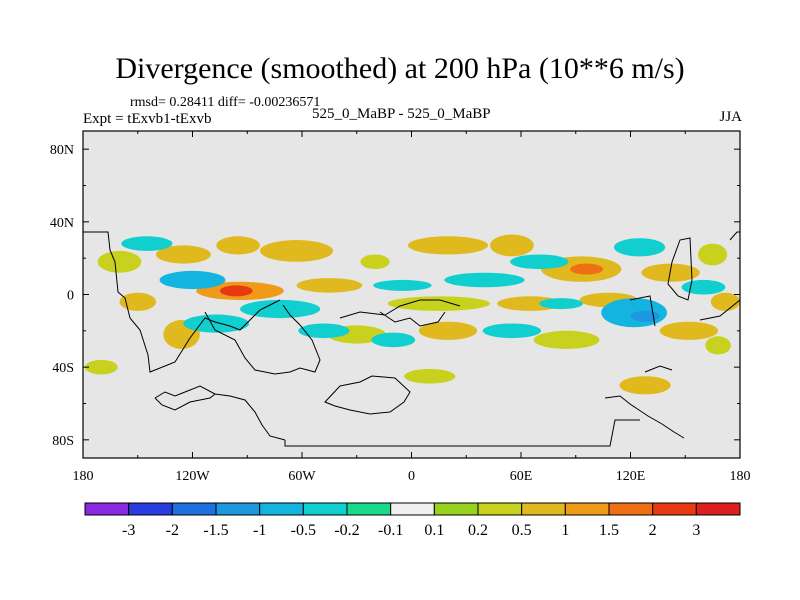  I want to click on colorbar-label: 1, so click(565, 530).